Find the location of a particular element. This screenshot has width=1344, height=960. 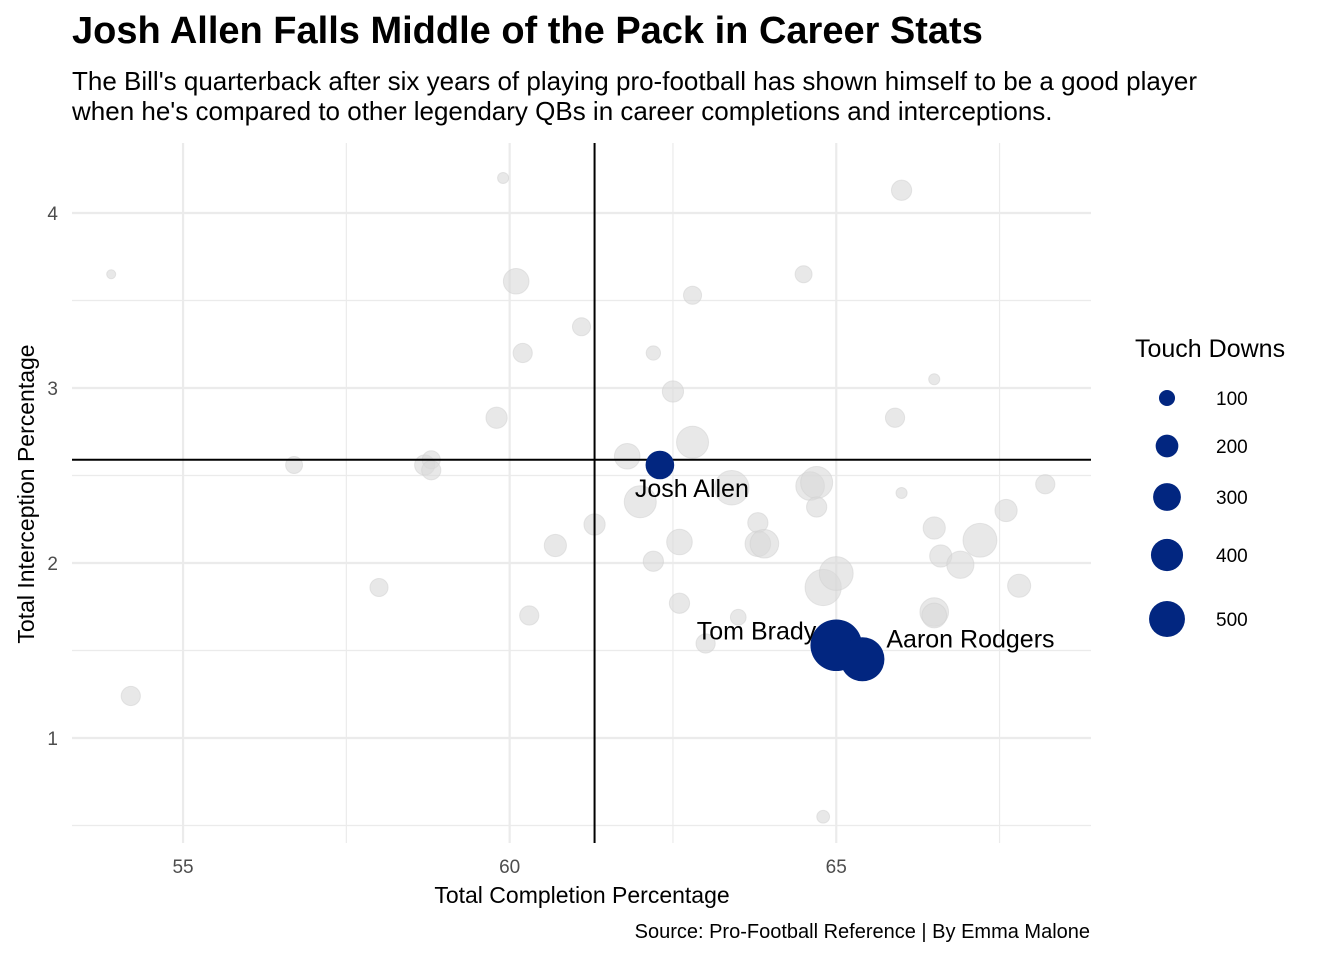

x-axis-label: Total Completion Percentage is located at coordinates (581, 895).